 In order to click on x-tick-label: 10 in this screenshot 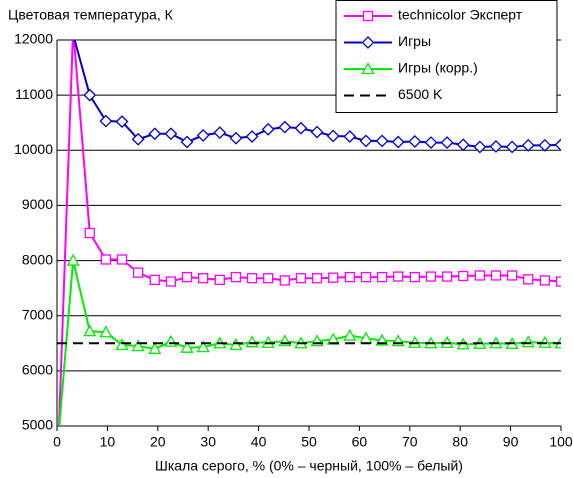, I will do `click(108, 442)`.